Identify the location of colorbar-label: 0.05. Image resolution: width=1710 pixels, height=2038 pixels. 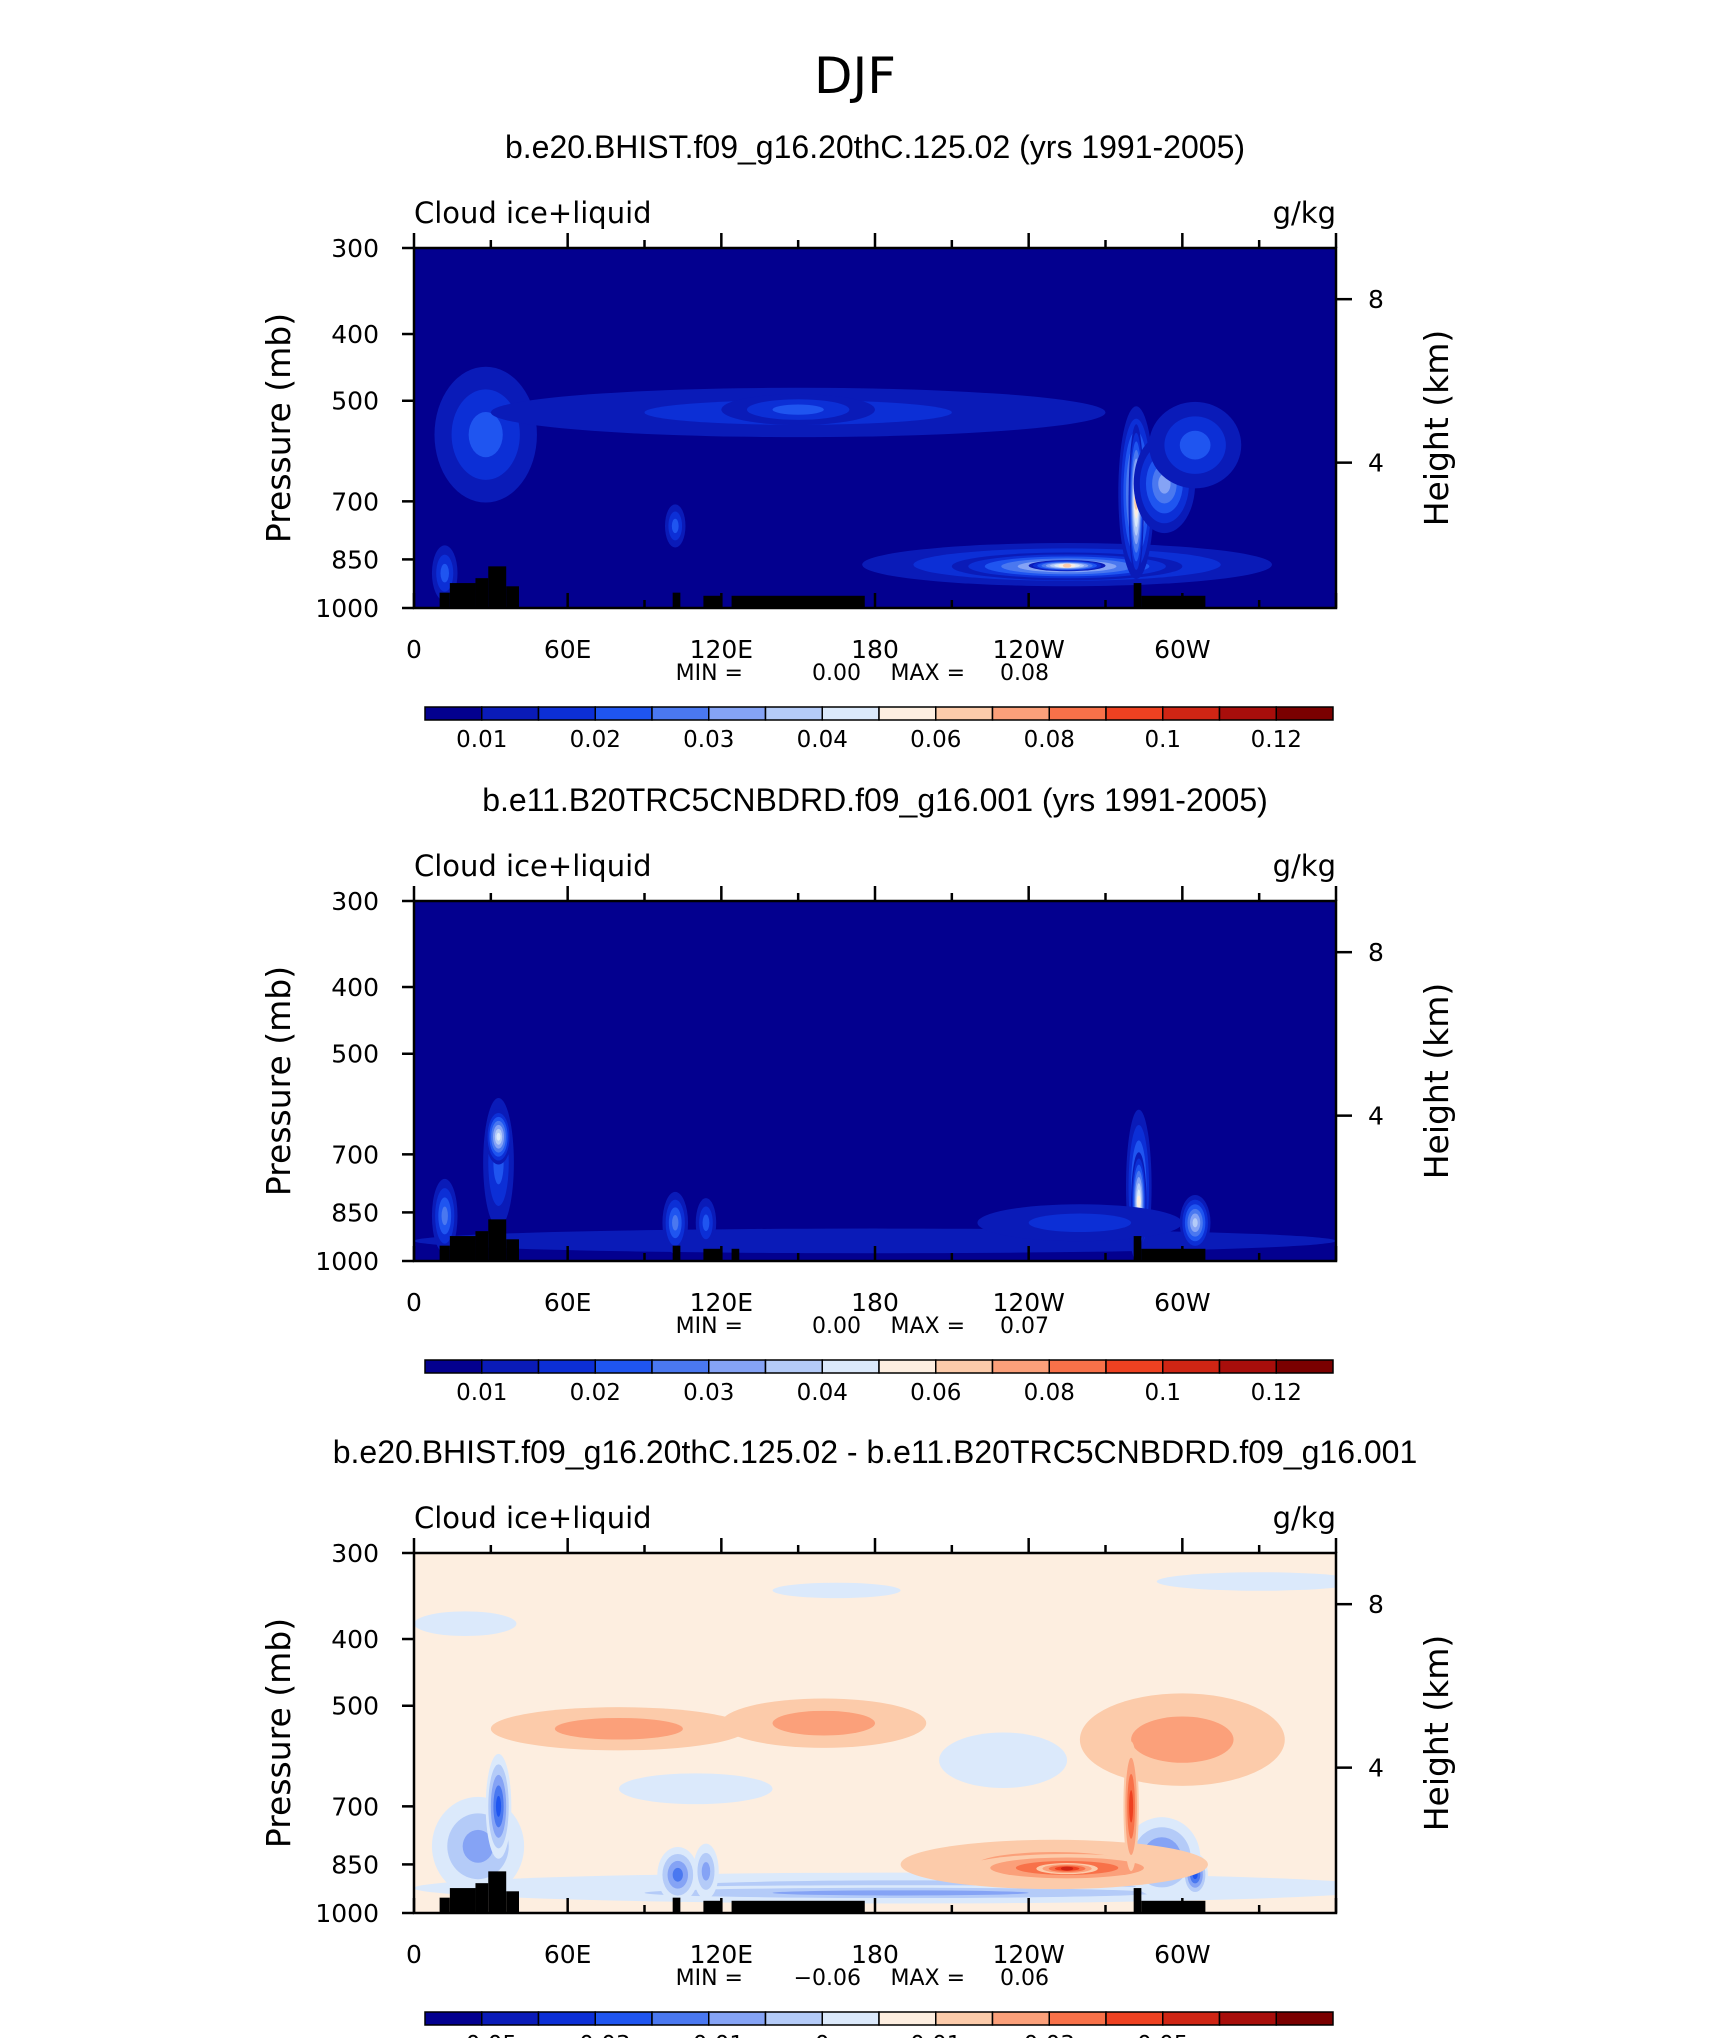
(1162, 2035).